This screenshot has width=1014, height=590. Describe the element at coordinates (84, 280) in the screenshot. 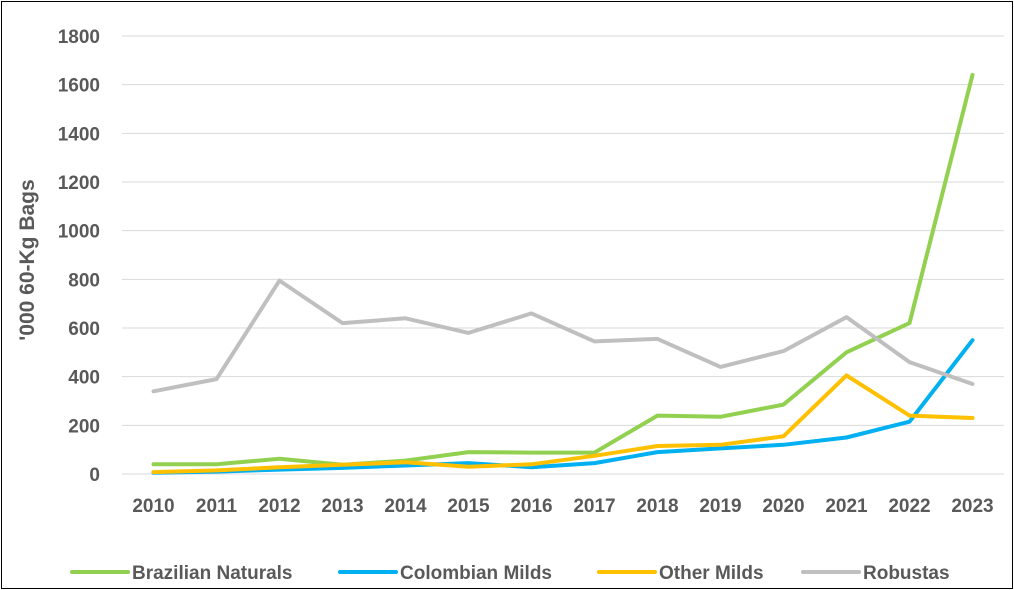

I see `y-tick-label: 800` at that location.